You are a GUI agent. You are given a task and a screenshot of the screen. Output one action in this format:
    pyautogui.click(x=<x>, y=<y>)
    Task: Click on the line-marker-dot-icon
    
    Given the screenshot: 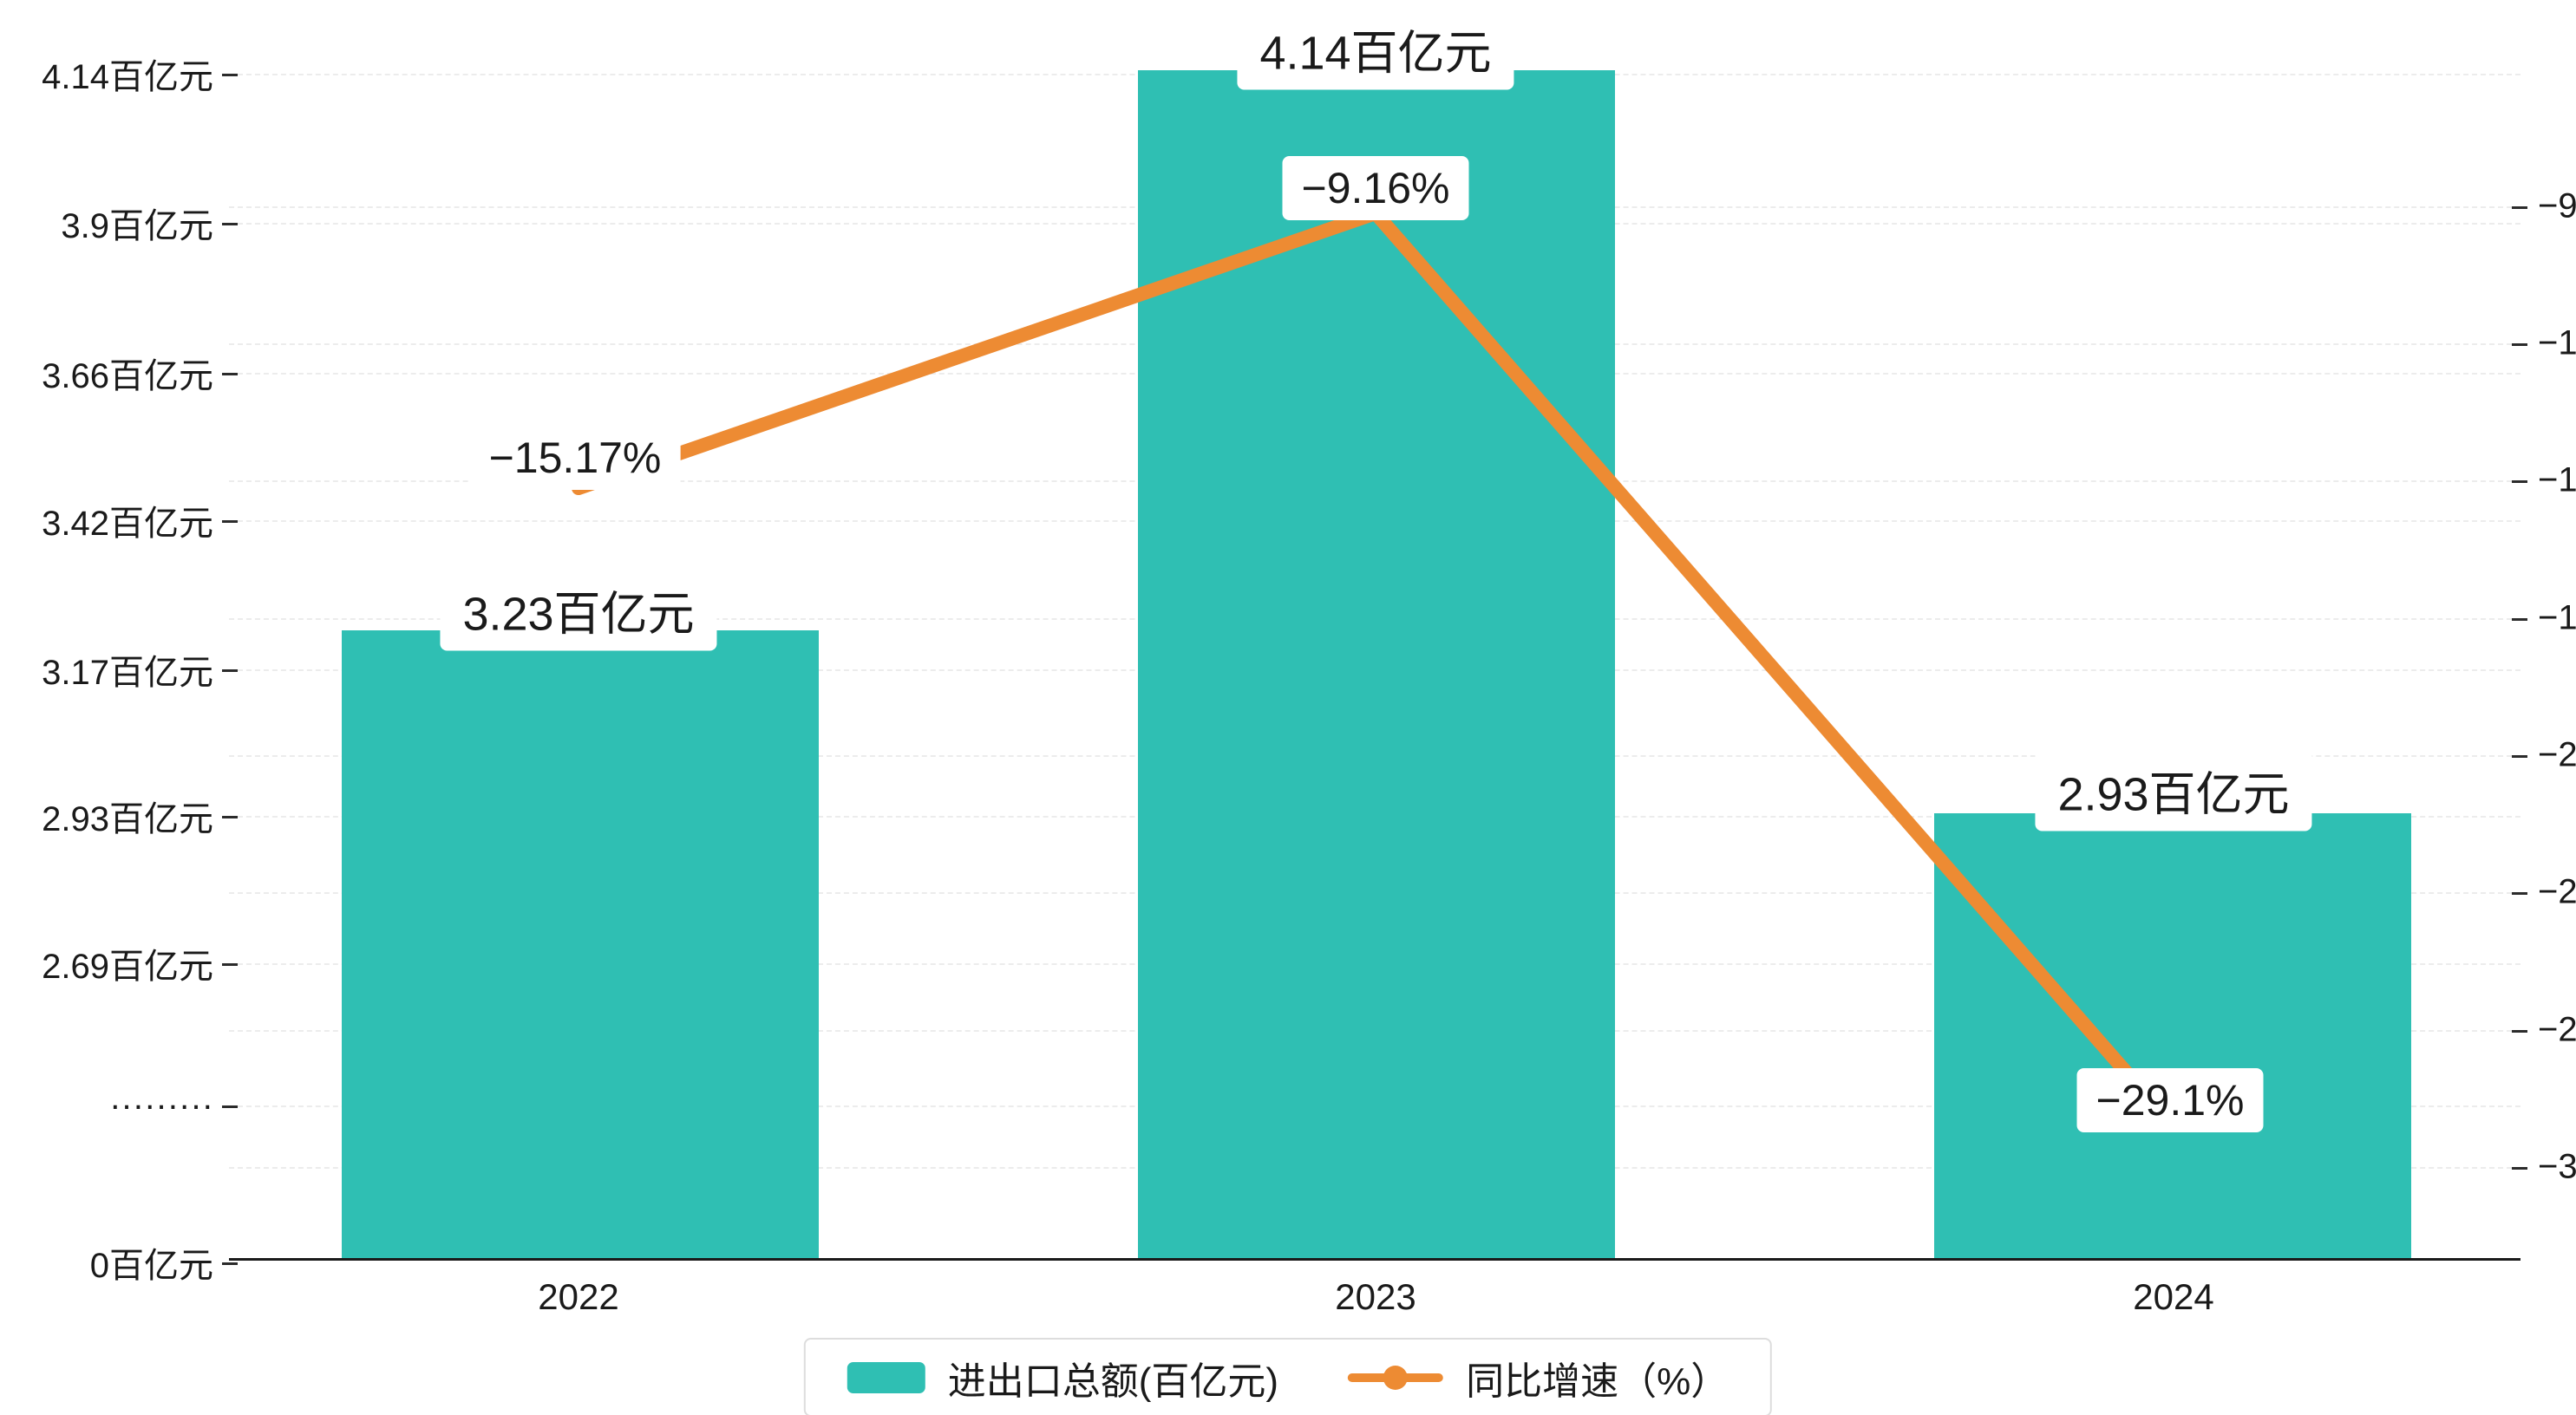 What is the action you would take?
    pyautogui.click(x=1396, y=1377)
    